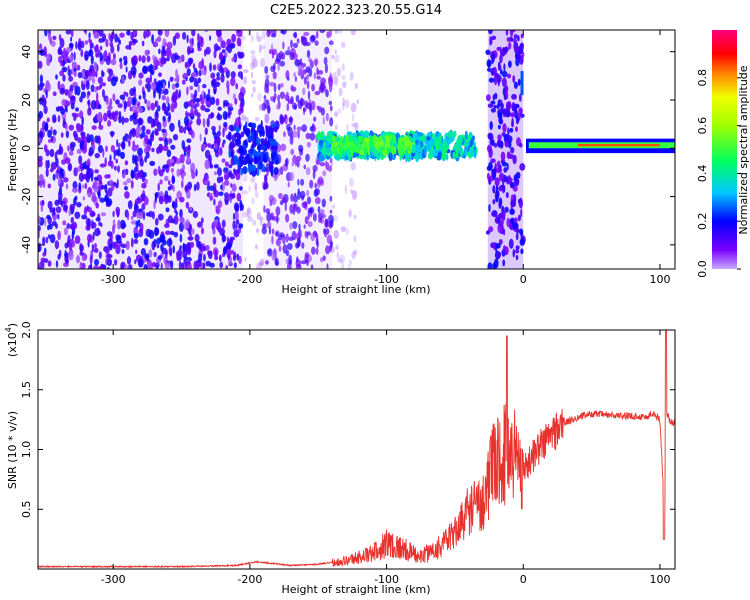 The image size is (750, 600). Describe the element at coordinates (12, 325) in the screenshot. I see `snr-multiplier-close: )` at that location.